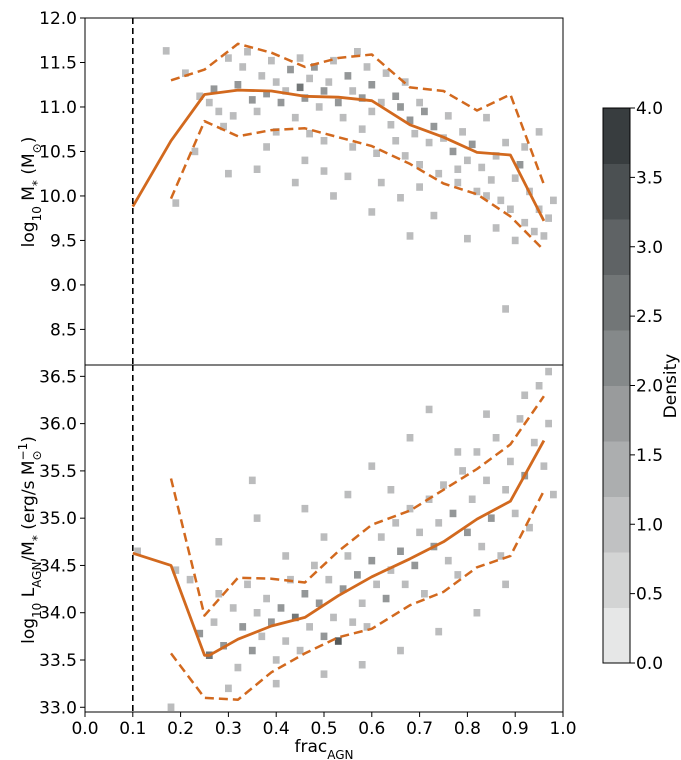 The width and height of the screenshot is (681, 760). What do you see at coordinates (357, 185) in the screenshot?
I see `top-lower-percentile-line` at bounding box center [357, 185].